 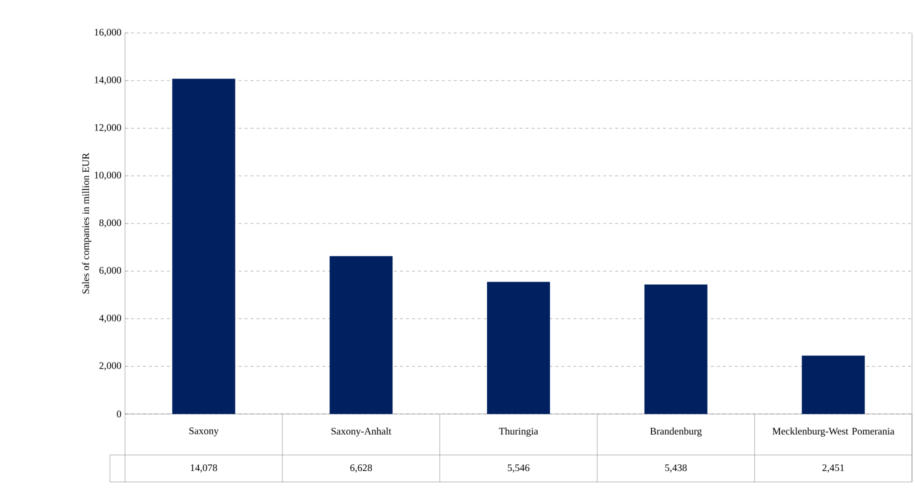 I want to click on x-tick-label: Mecklenburg-West Pomerania, so click(x=833, y=432).